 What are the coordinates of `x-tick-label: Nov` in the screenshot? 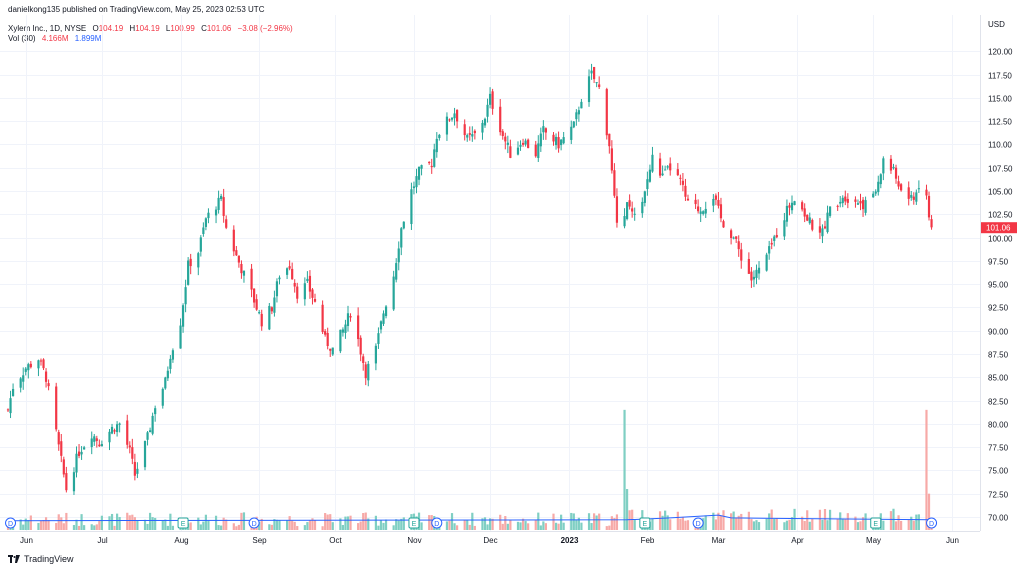 It's located at (414, 540).